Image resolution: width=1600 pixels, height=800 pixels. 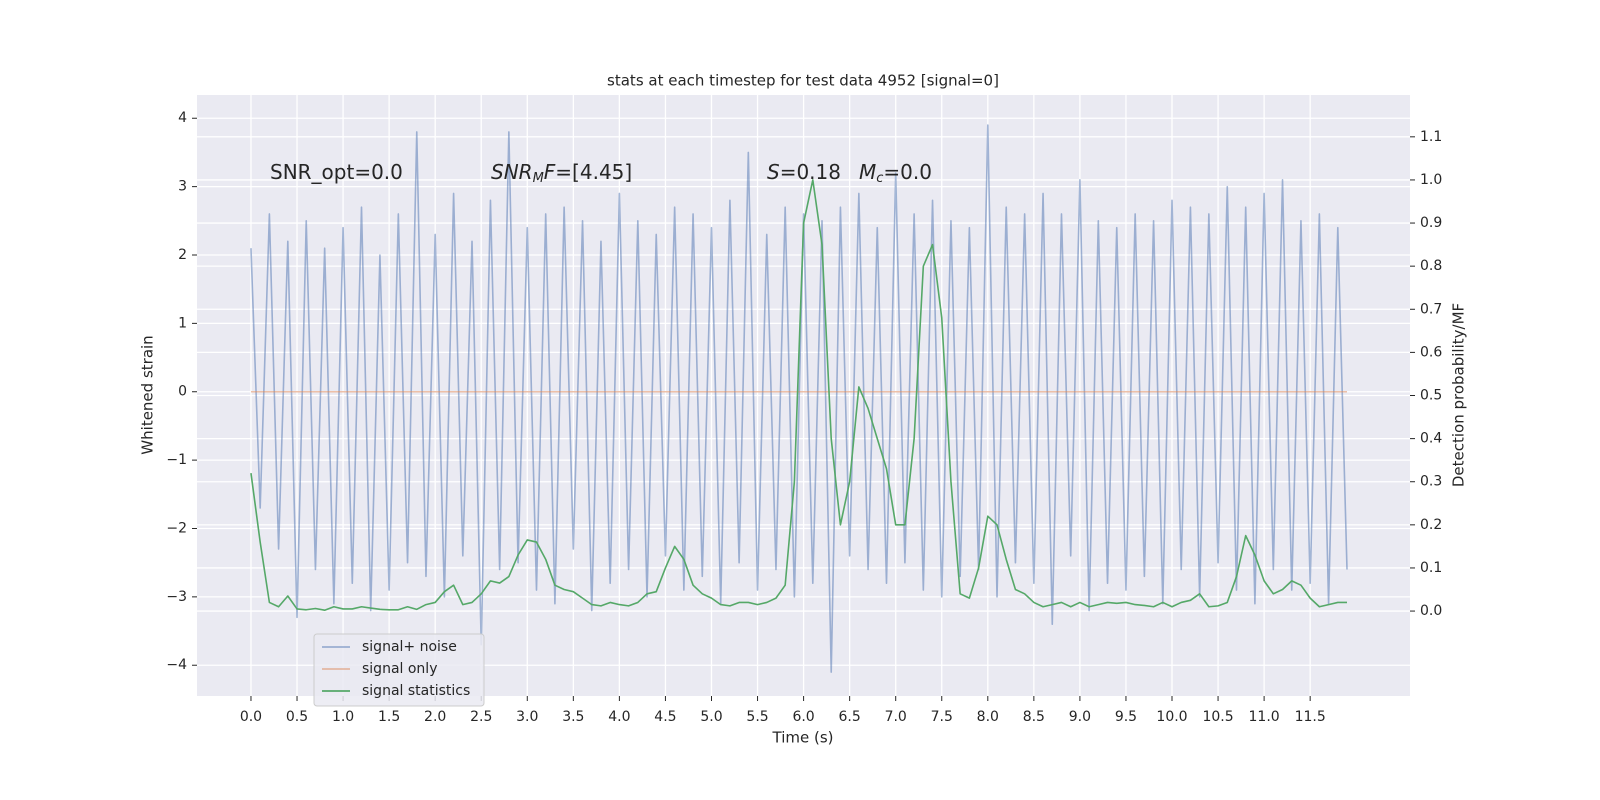 What do you see at coordinates (1264, 717) in the screenshot?
I see `x-tick-label: 11.0` at bounding box center [1264, 717].